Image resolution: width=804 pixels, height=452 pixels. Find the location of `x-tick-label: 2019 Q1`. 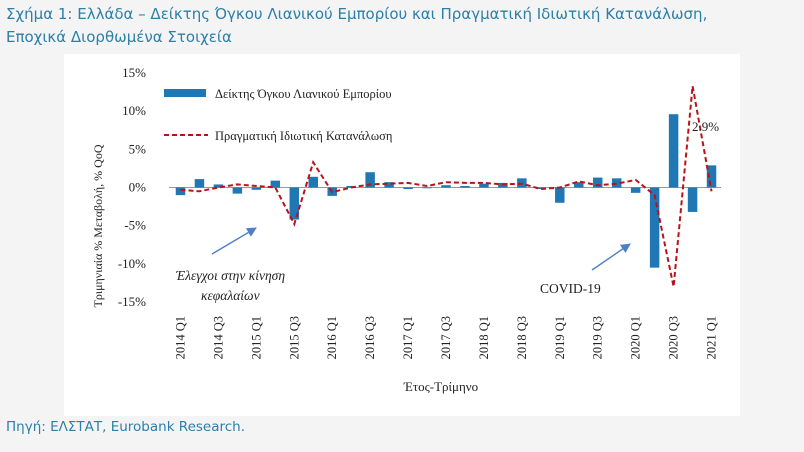

x-tick-label: 2019 Q1 is located at coordinates (560, 337).